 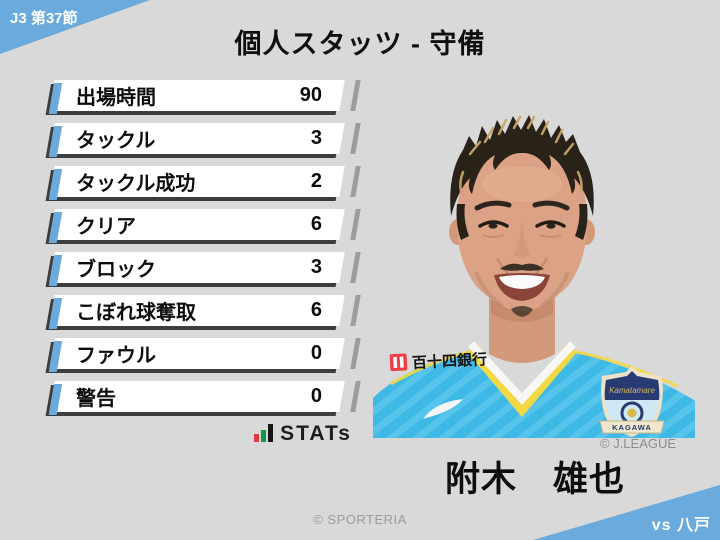 What do you see at coordinates (521, 154) in the screenshot?
I see `hair-highlights` at bounding box center [521, 154].